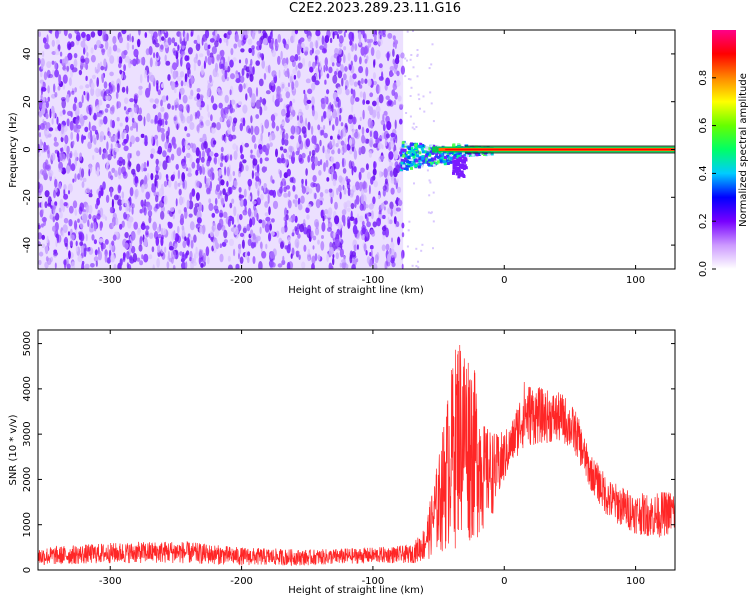  I want to click on snr-y-tick-label: 5000, so click(27, 343).